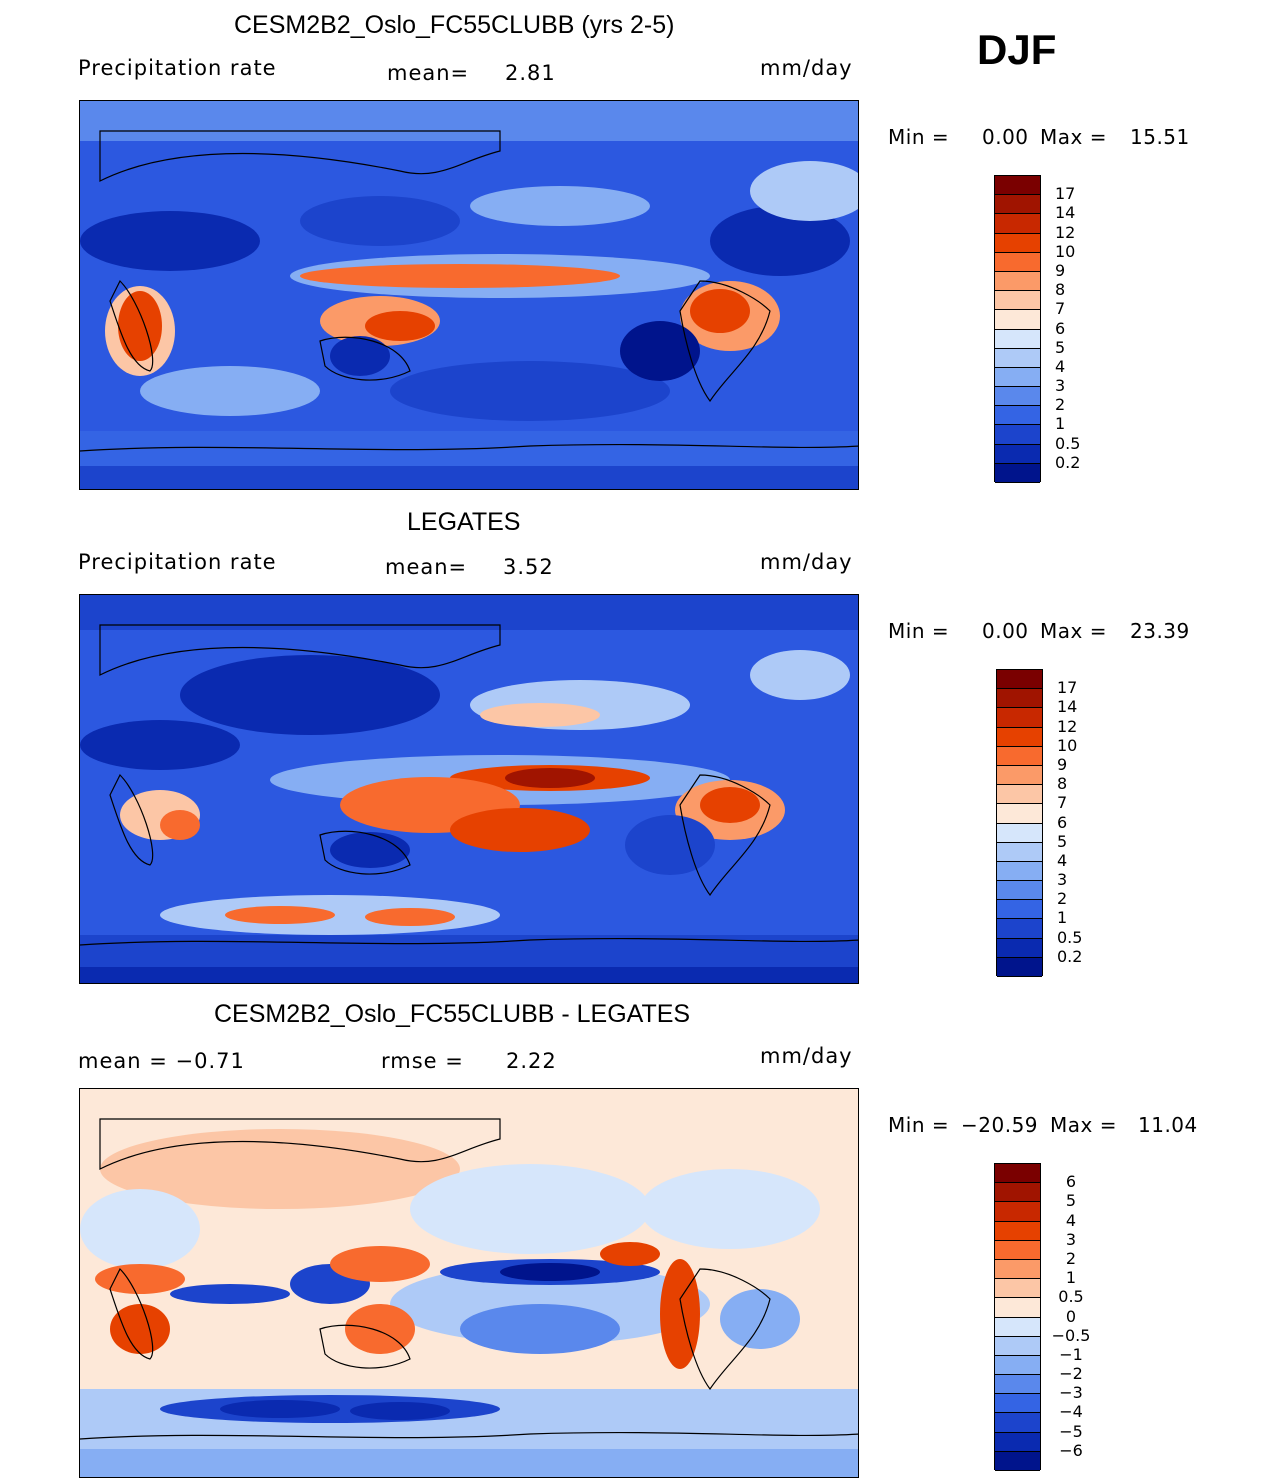 The width and height of the screenshot is (1285, 1484). Describe the element at coordinates (1005, 137) in the screenshot. I see `panel-1-min-value: 0.00` at that location.